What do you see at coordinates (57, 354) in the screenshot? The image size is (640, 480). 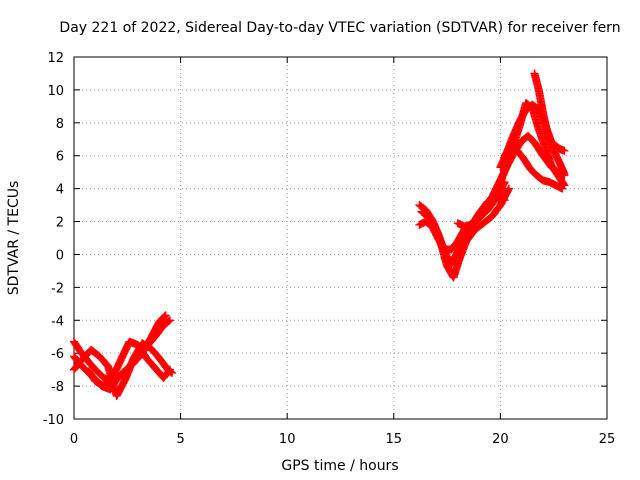 I see `y-tick-label: -6` at bounding box center [57, 354].